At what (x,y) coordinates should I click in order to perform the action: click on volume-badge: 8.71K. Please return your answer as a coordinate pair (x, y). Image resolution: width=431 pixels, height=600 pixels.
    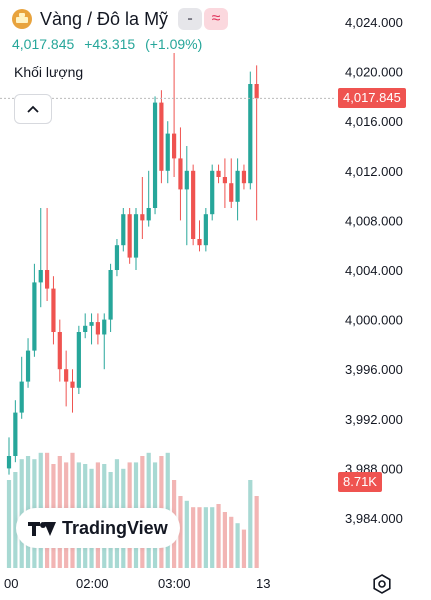
    Looking at the image, I should click on (360, 482).